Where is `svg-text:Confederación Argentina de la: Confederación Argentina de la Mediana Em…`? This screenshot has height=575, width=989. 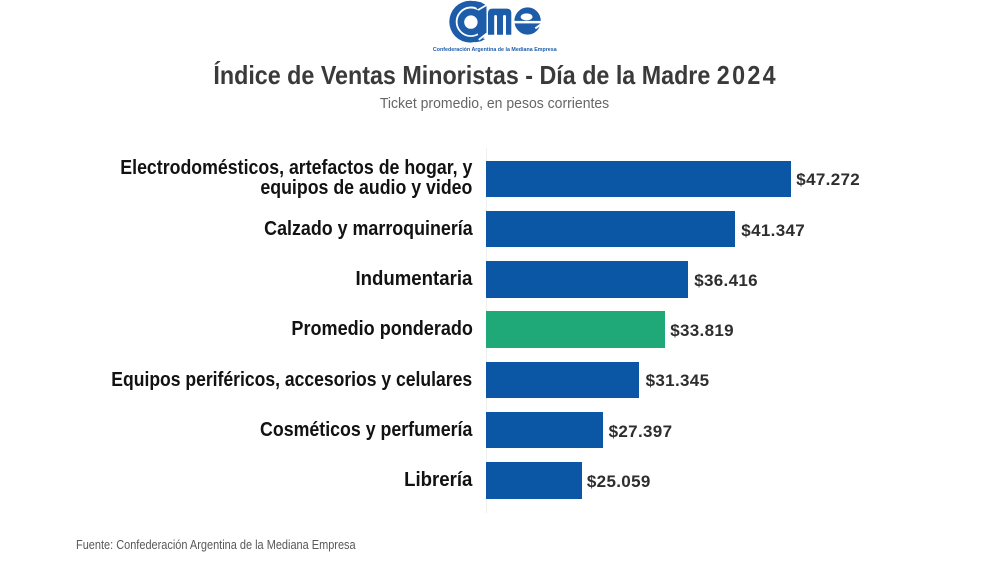
svg-text:Confederación Argentina de la: Confederación Argentina de la Mediana Em… is located at coordinates (495, 50).